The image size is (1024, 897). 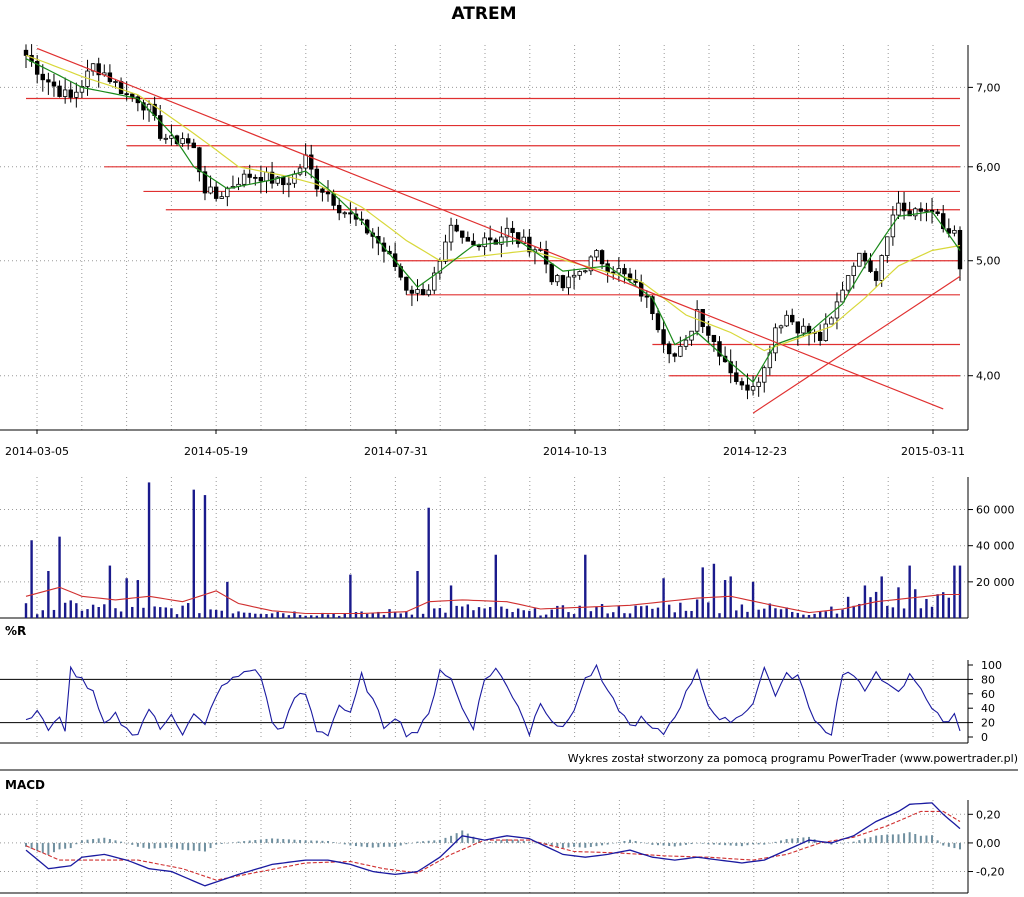 I want to click on wr-tick-label: 0, so click(x=984, y=737).